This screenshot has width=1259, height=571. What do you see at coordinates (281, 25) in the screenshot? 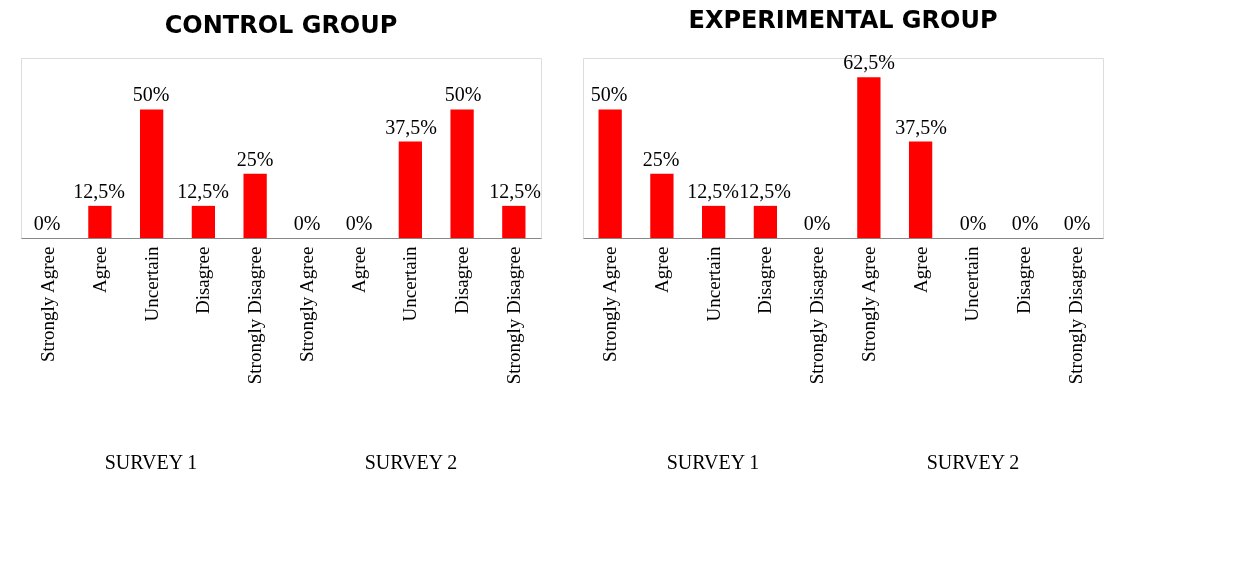
I see `chart-title: CONTROL GROUP` at bounding box center [281, 25].